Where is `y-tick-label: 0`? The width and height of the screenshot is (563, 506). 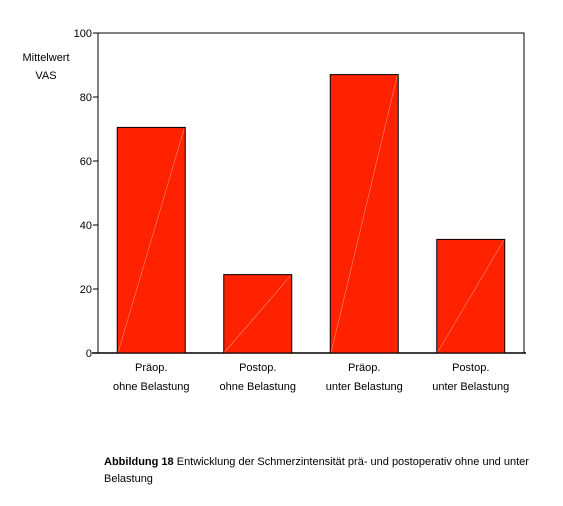
y-tick-label: 0 is located at coordinates (89, 354).